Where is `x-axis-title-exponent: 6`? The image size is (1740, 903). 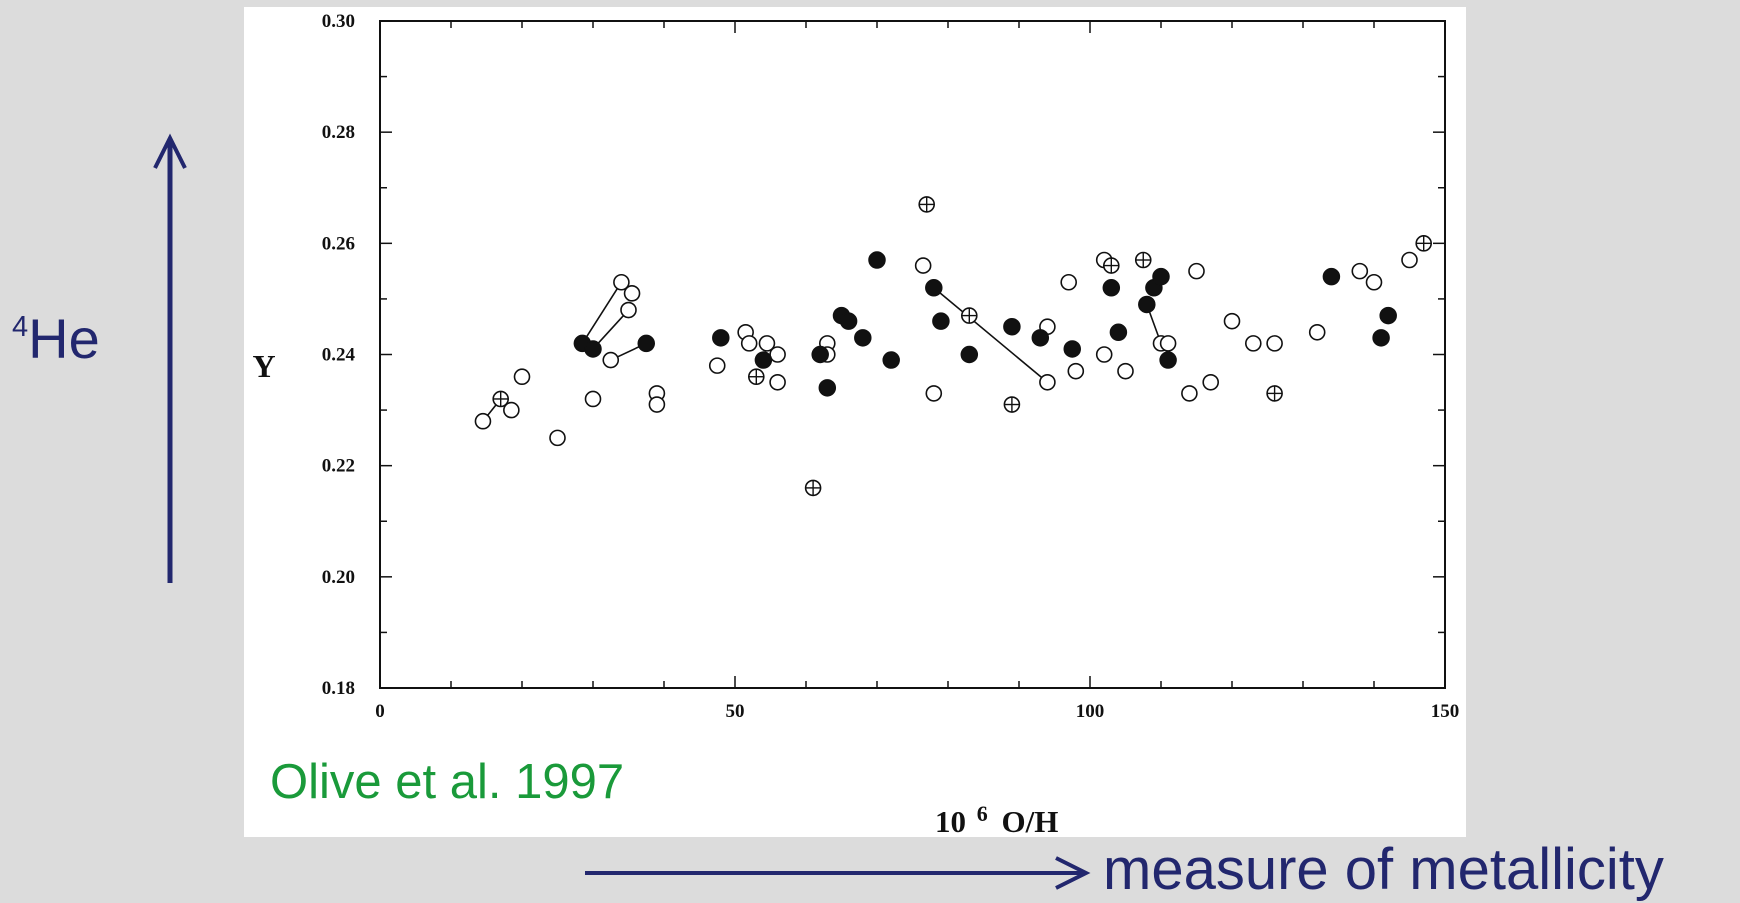 x-axis-title-exponent: 6 is located at coordinates (982, 813).